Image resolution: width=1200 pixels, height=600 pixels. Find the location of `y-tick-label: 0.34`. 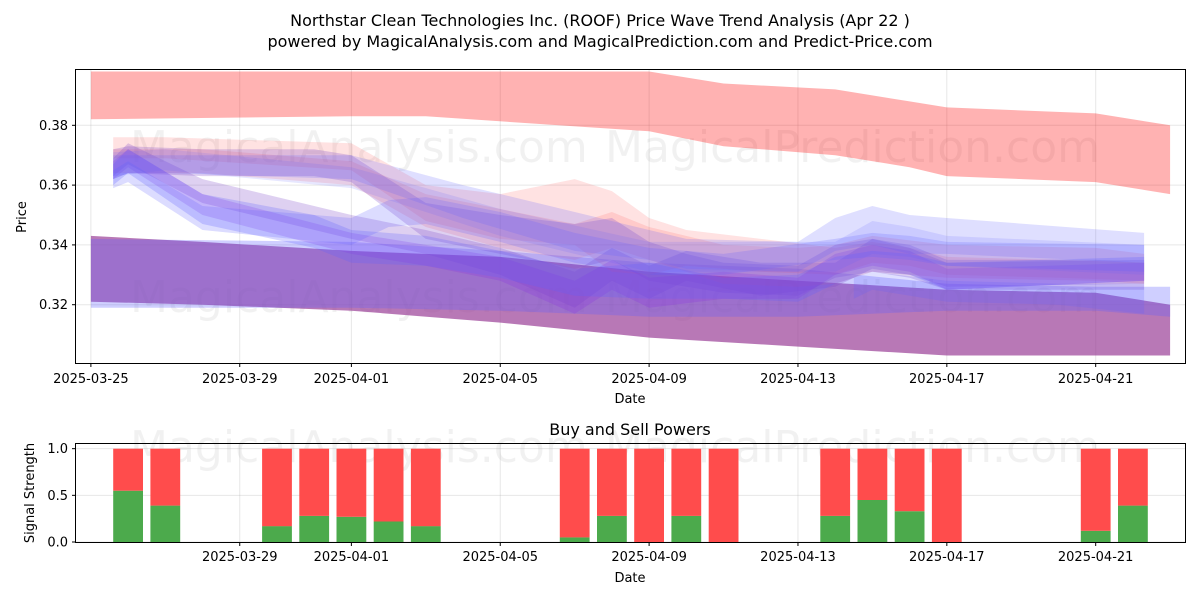

y-tick-label: 0.34 is located at coordinates (53, 245).